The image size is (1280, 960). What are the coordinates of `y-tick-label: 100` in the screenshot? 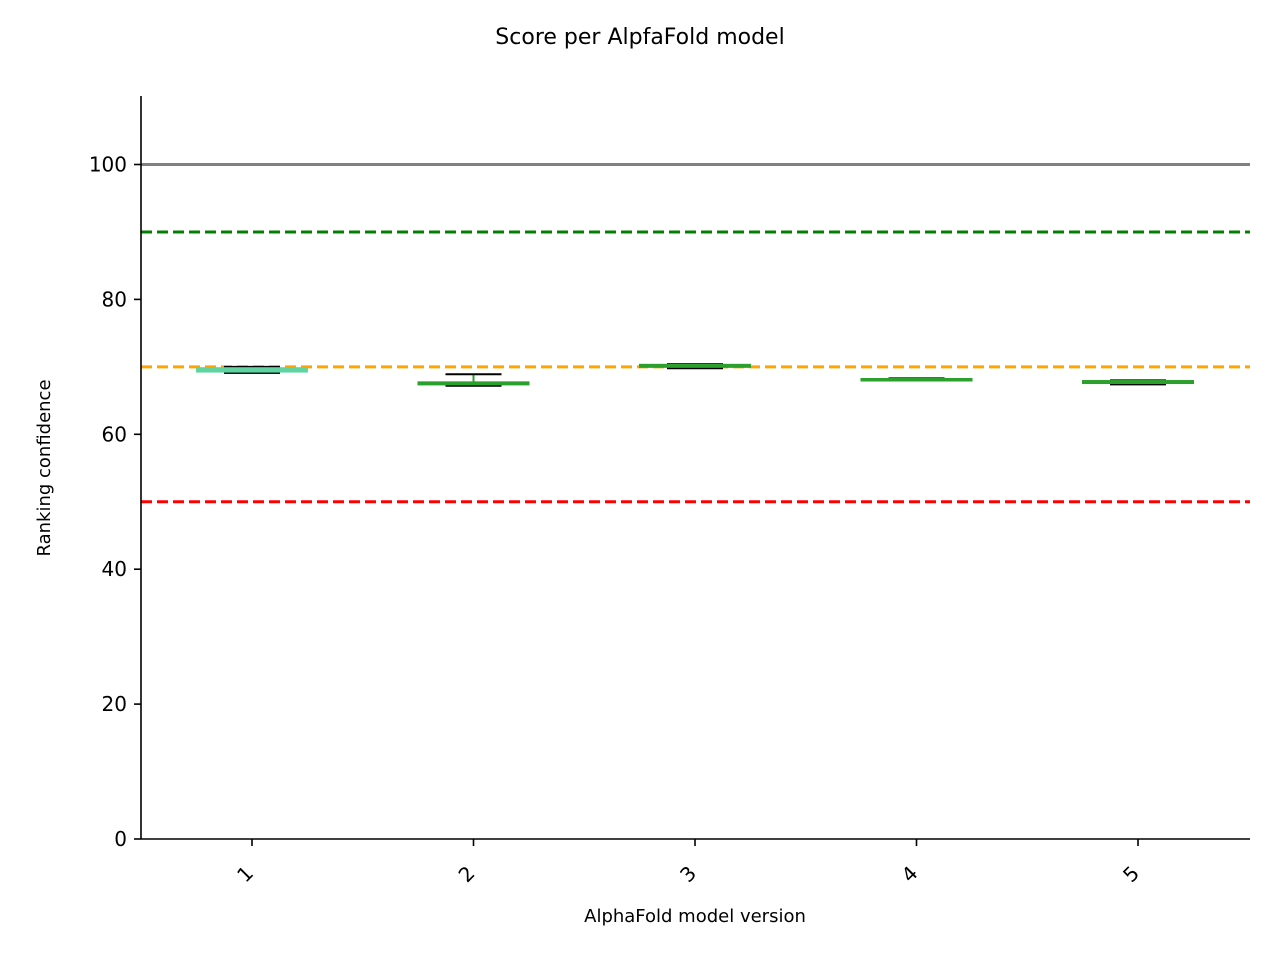 It's located at (108, 165).